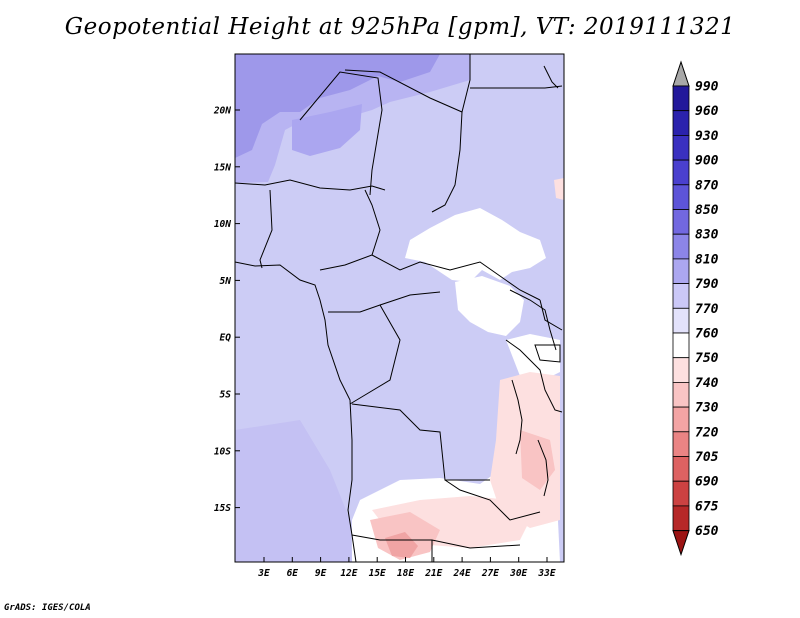  Describe the element at coordinates (707, 457) in the screenshot. I see `colorbar-label: 705` at that location.